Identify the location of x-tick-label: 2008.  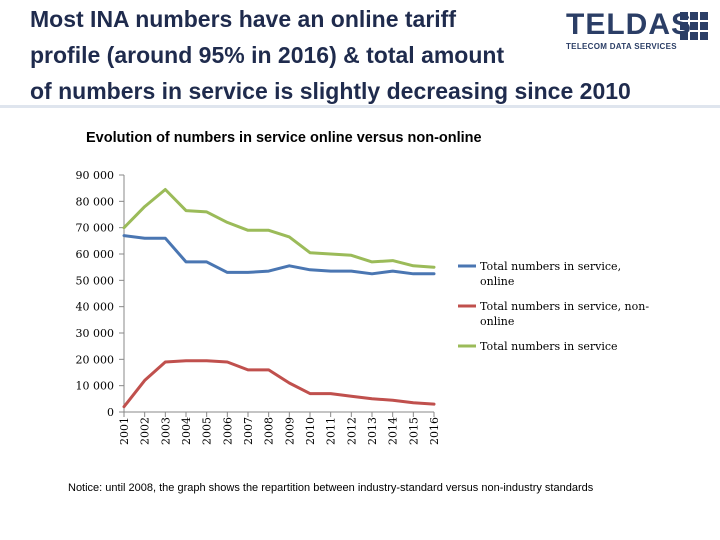
(269, 431).